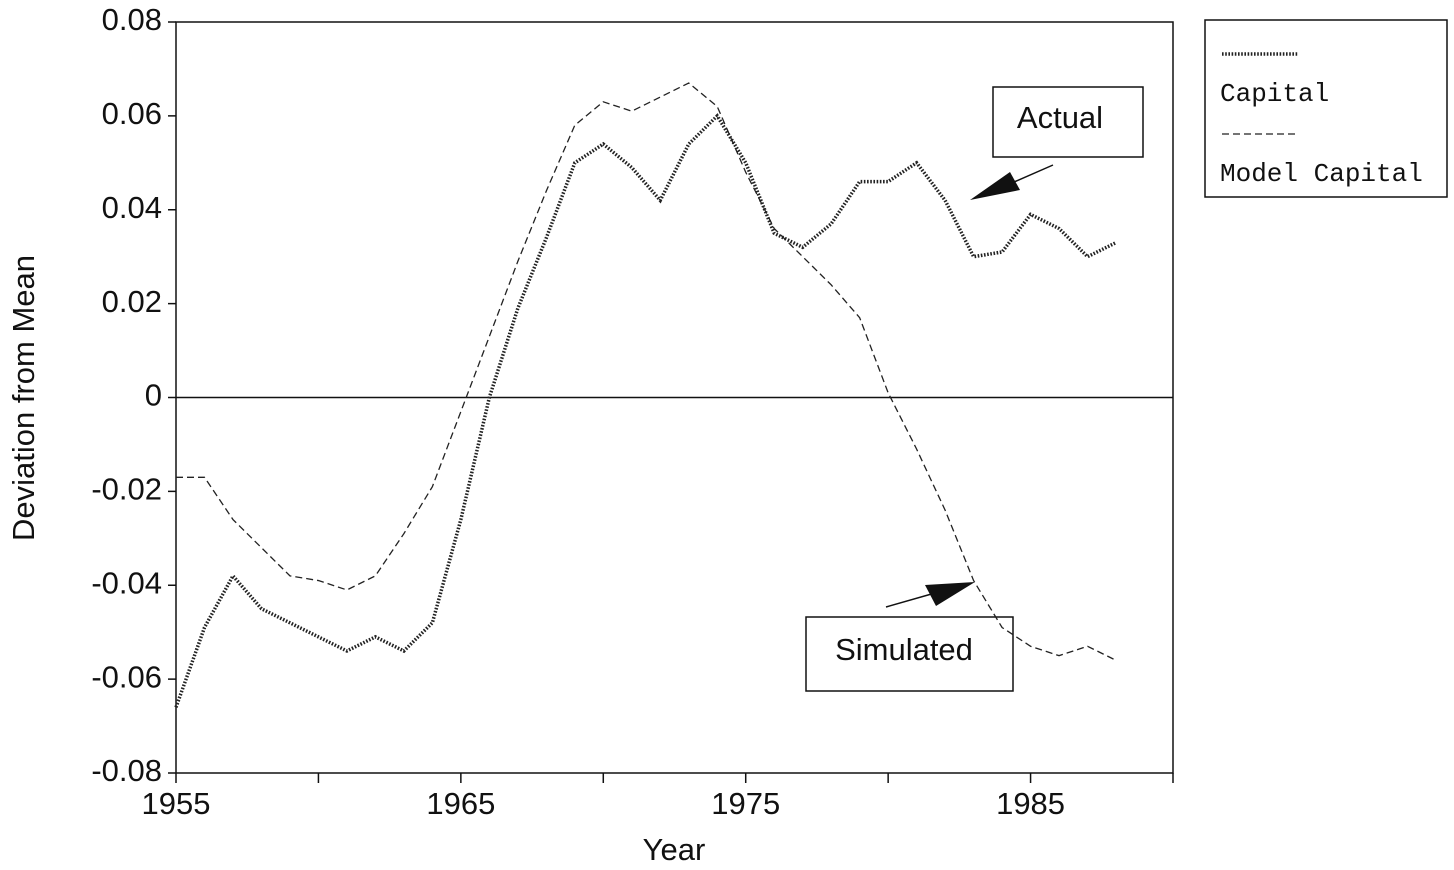 This screenshot has width=1454, height=870. Describe the element at coordinates (132, 19) in the screenshot. I see `y-tick-label: 0.08` at that location.